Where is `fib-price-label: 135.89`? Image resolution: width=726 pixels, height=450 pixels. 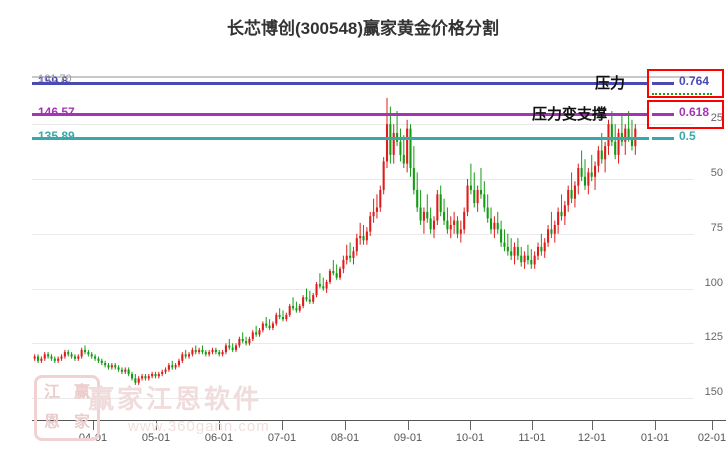
fib-price-label: 135.89 is located at coordinates (56, 136).